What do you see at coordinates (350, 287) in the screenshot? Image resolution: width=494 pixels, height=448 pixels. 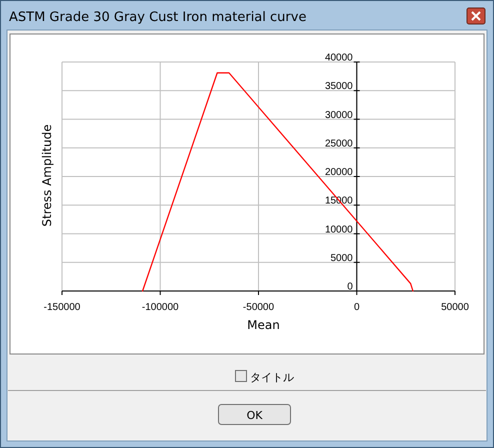 I see `y-tick-label: 0` at bounding box center [350, 287].